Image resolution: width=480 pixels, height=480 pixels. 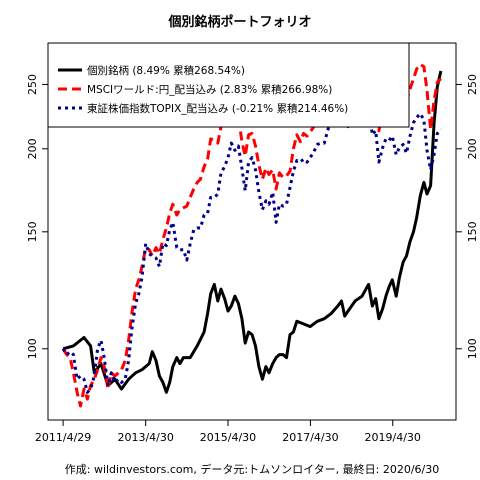 What do you see at coordinates (63, 437) in the screenshot?
I see `x-tick-label-0: 2011/4/29` at bounding box center [63, 437].